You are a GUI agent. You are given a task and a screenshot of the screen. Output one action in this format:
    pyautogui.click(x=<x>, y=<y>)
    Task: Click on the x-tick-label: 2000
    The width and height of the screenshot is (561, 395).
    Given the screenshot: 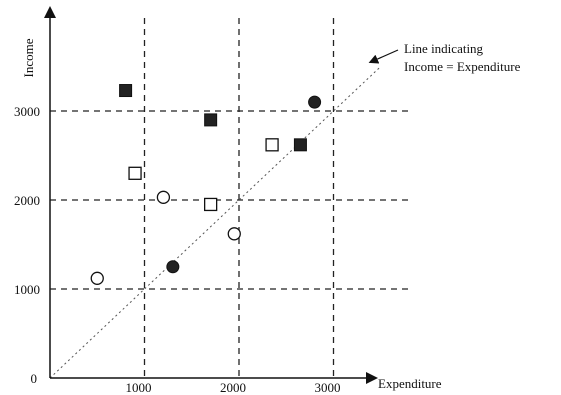 What is the action you would take?
    pyautogui.click(x=233, y=387)
    